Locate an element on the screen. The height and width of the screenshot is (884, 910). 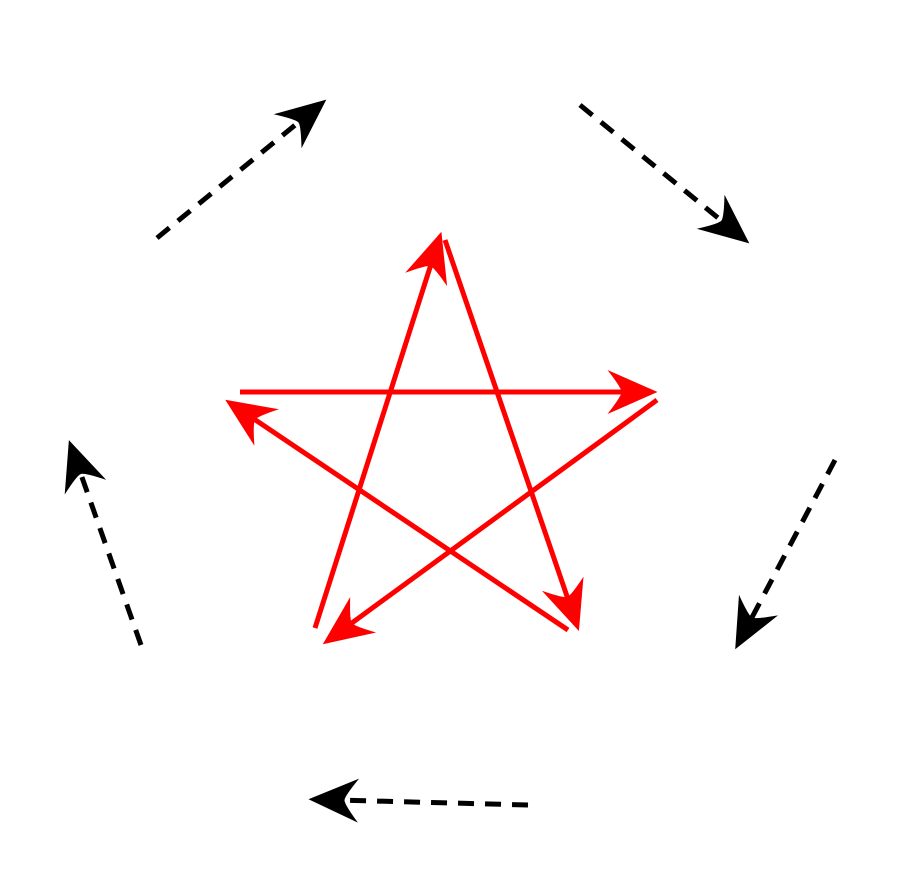
outer-arrow-bottom is located at coordinates (418, 800).